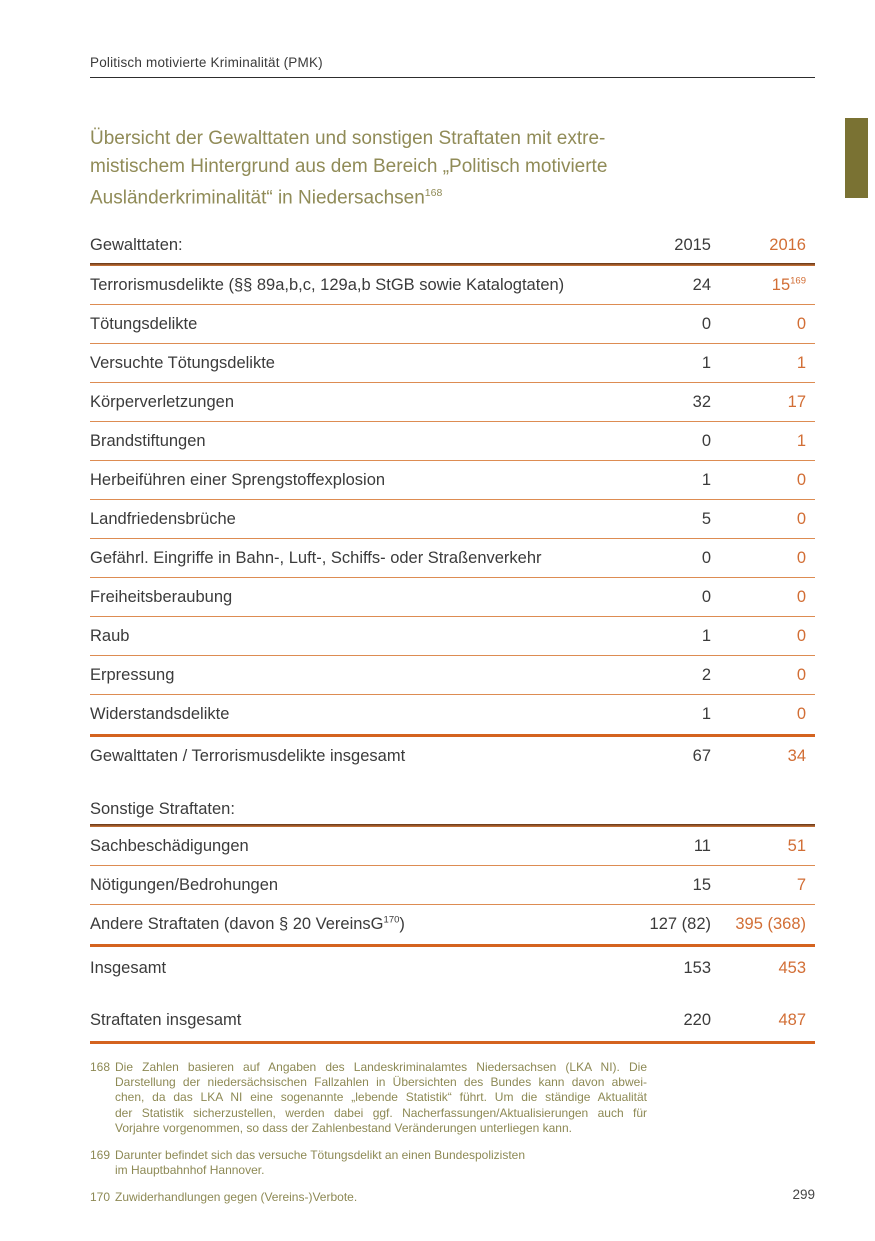 The height and width of the screenshot is (1241, 875). What do you see at coordinates (796, 401) in the screenshot?
I see `value-2016: 17` at bounding box center [796, 401].